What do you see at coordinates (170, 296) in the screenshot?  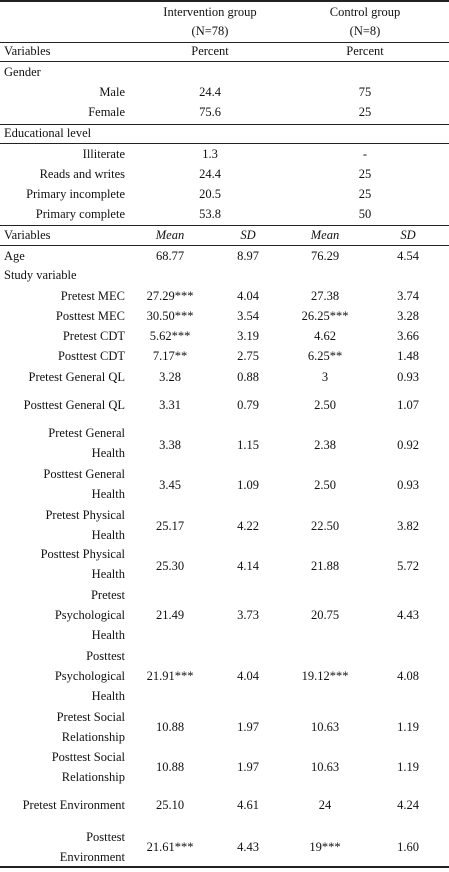 I see `study-row-mean-a: 27.29***` at bounding box center [170, 296].